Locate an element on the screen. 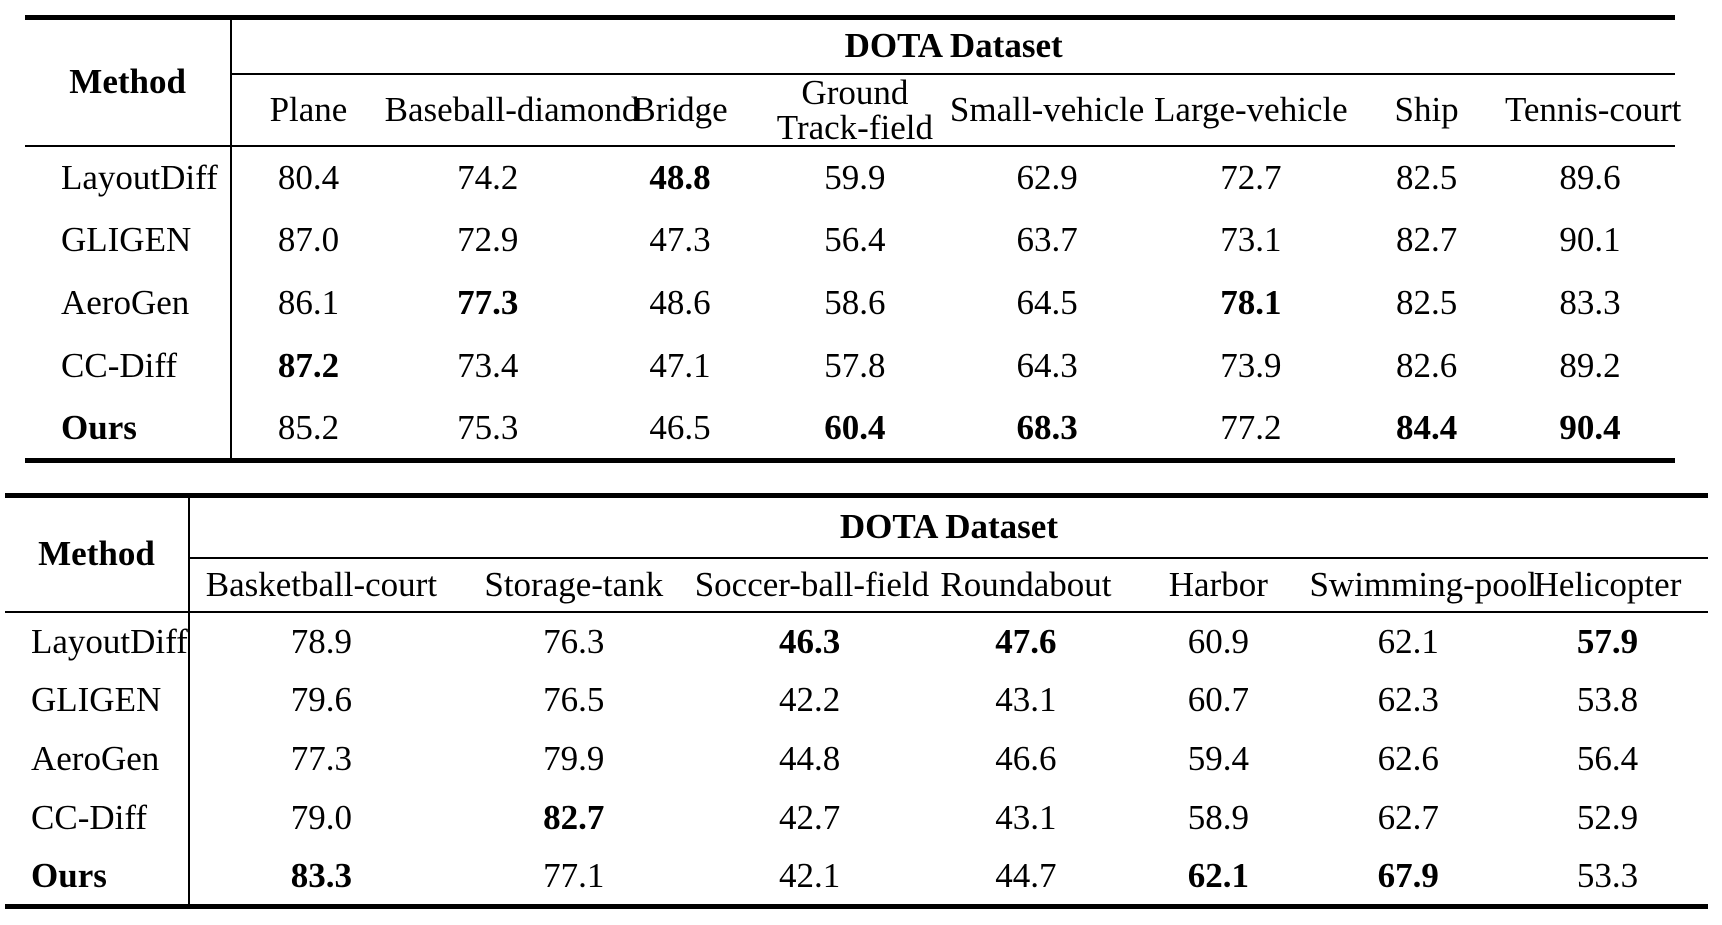  value-cell: 46.6 is located at coordinates (1026, 758).